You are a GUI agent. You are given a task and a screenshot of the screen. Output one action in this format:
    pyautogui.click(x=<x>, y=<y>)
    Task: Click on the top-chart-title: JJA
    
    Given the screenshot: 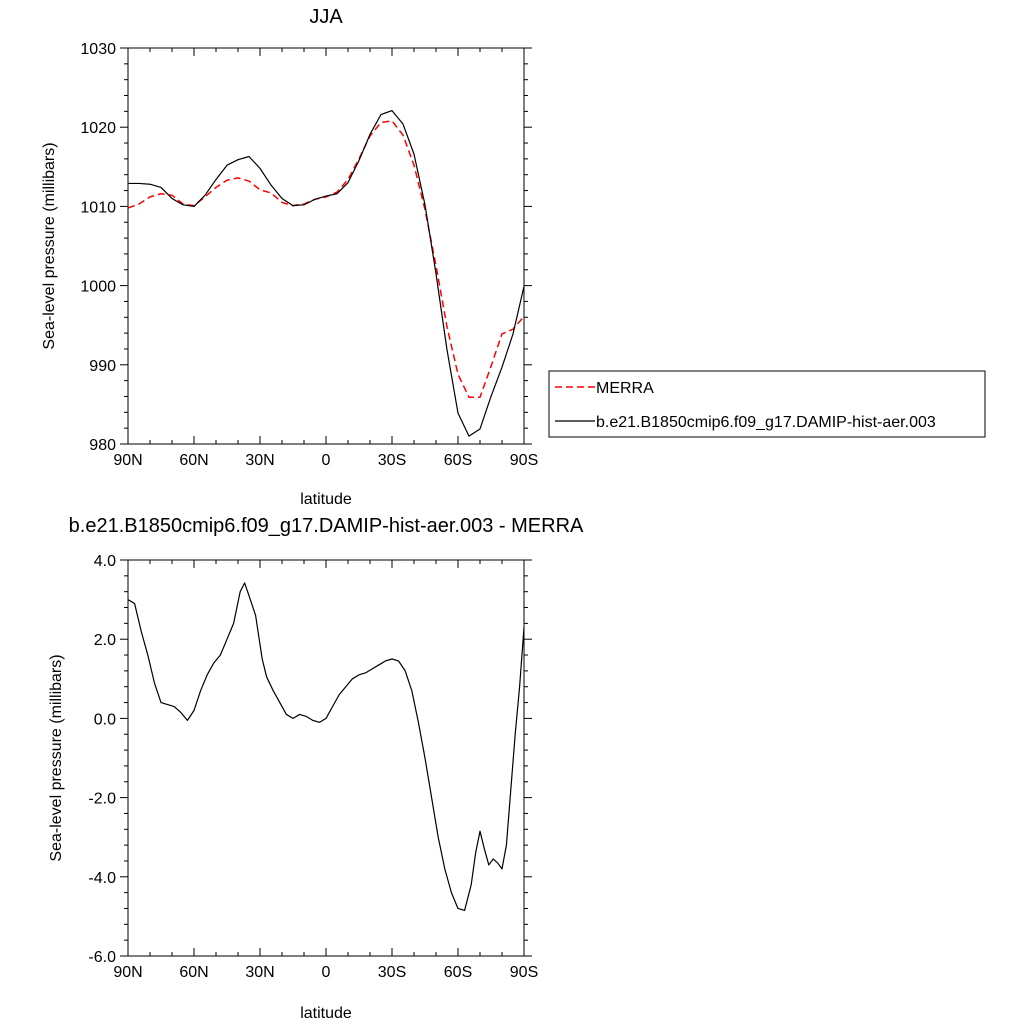 What is the action you would take?
    pyautogui.click(x=326, y=17)
    